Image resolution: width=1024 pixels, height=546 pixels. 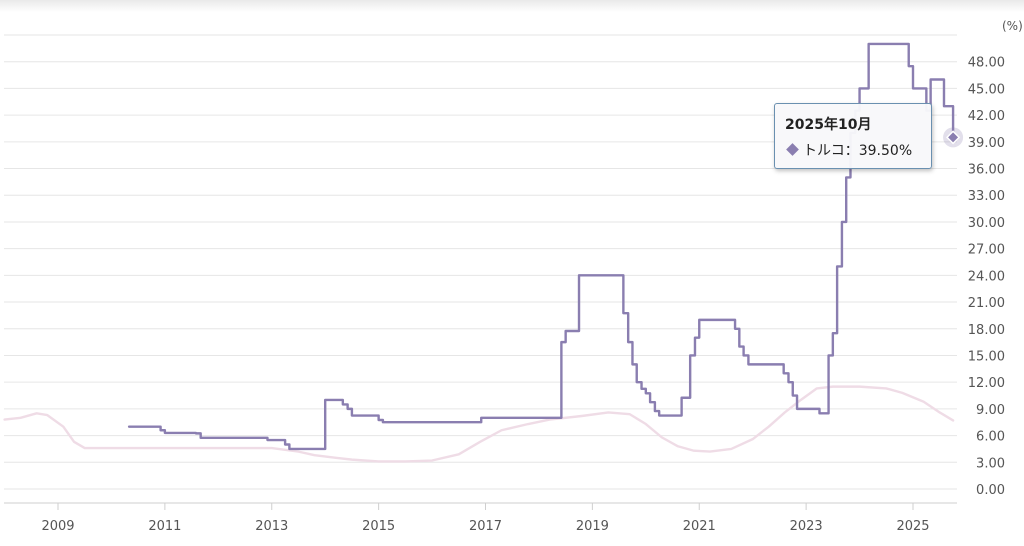 What do you see at coordinates (1012, 26) in the screenshot?
I see `y-axis-unit-label: (%)` at bounding box center [1012, 26].